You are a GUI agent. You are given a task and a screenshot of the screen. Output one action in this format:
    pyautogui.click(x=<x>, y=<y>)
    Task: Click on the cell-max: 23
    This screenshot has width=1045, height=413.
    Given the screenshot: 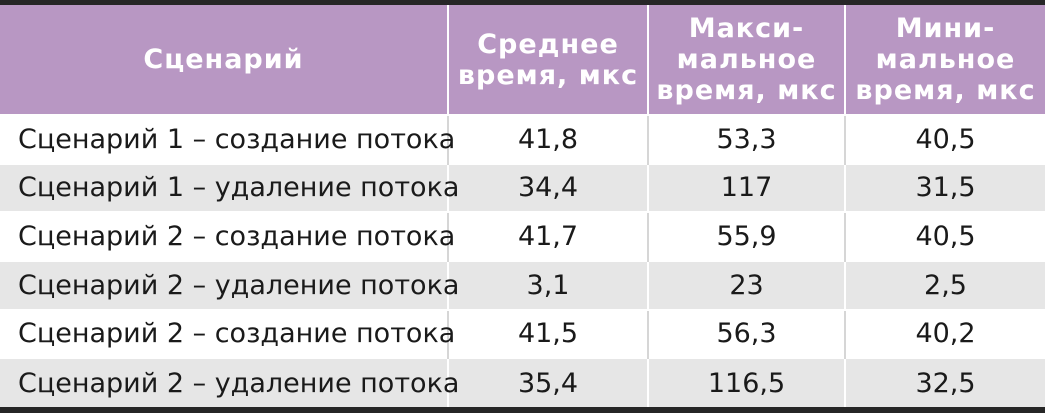 What is the action you would take?
    pyautogui.click(x=746, y=284)
    